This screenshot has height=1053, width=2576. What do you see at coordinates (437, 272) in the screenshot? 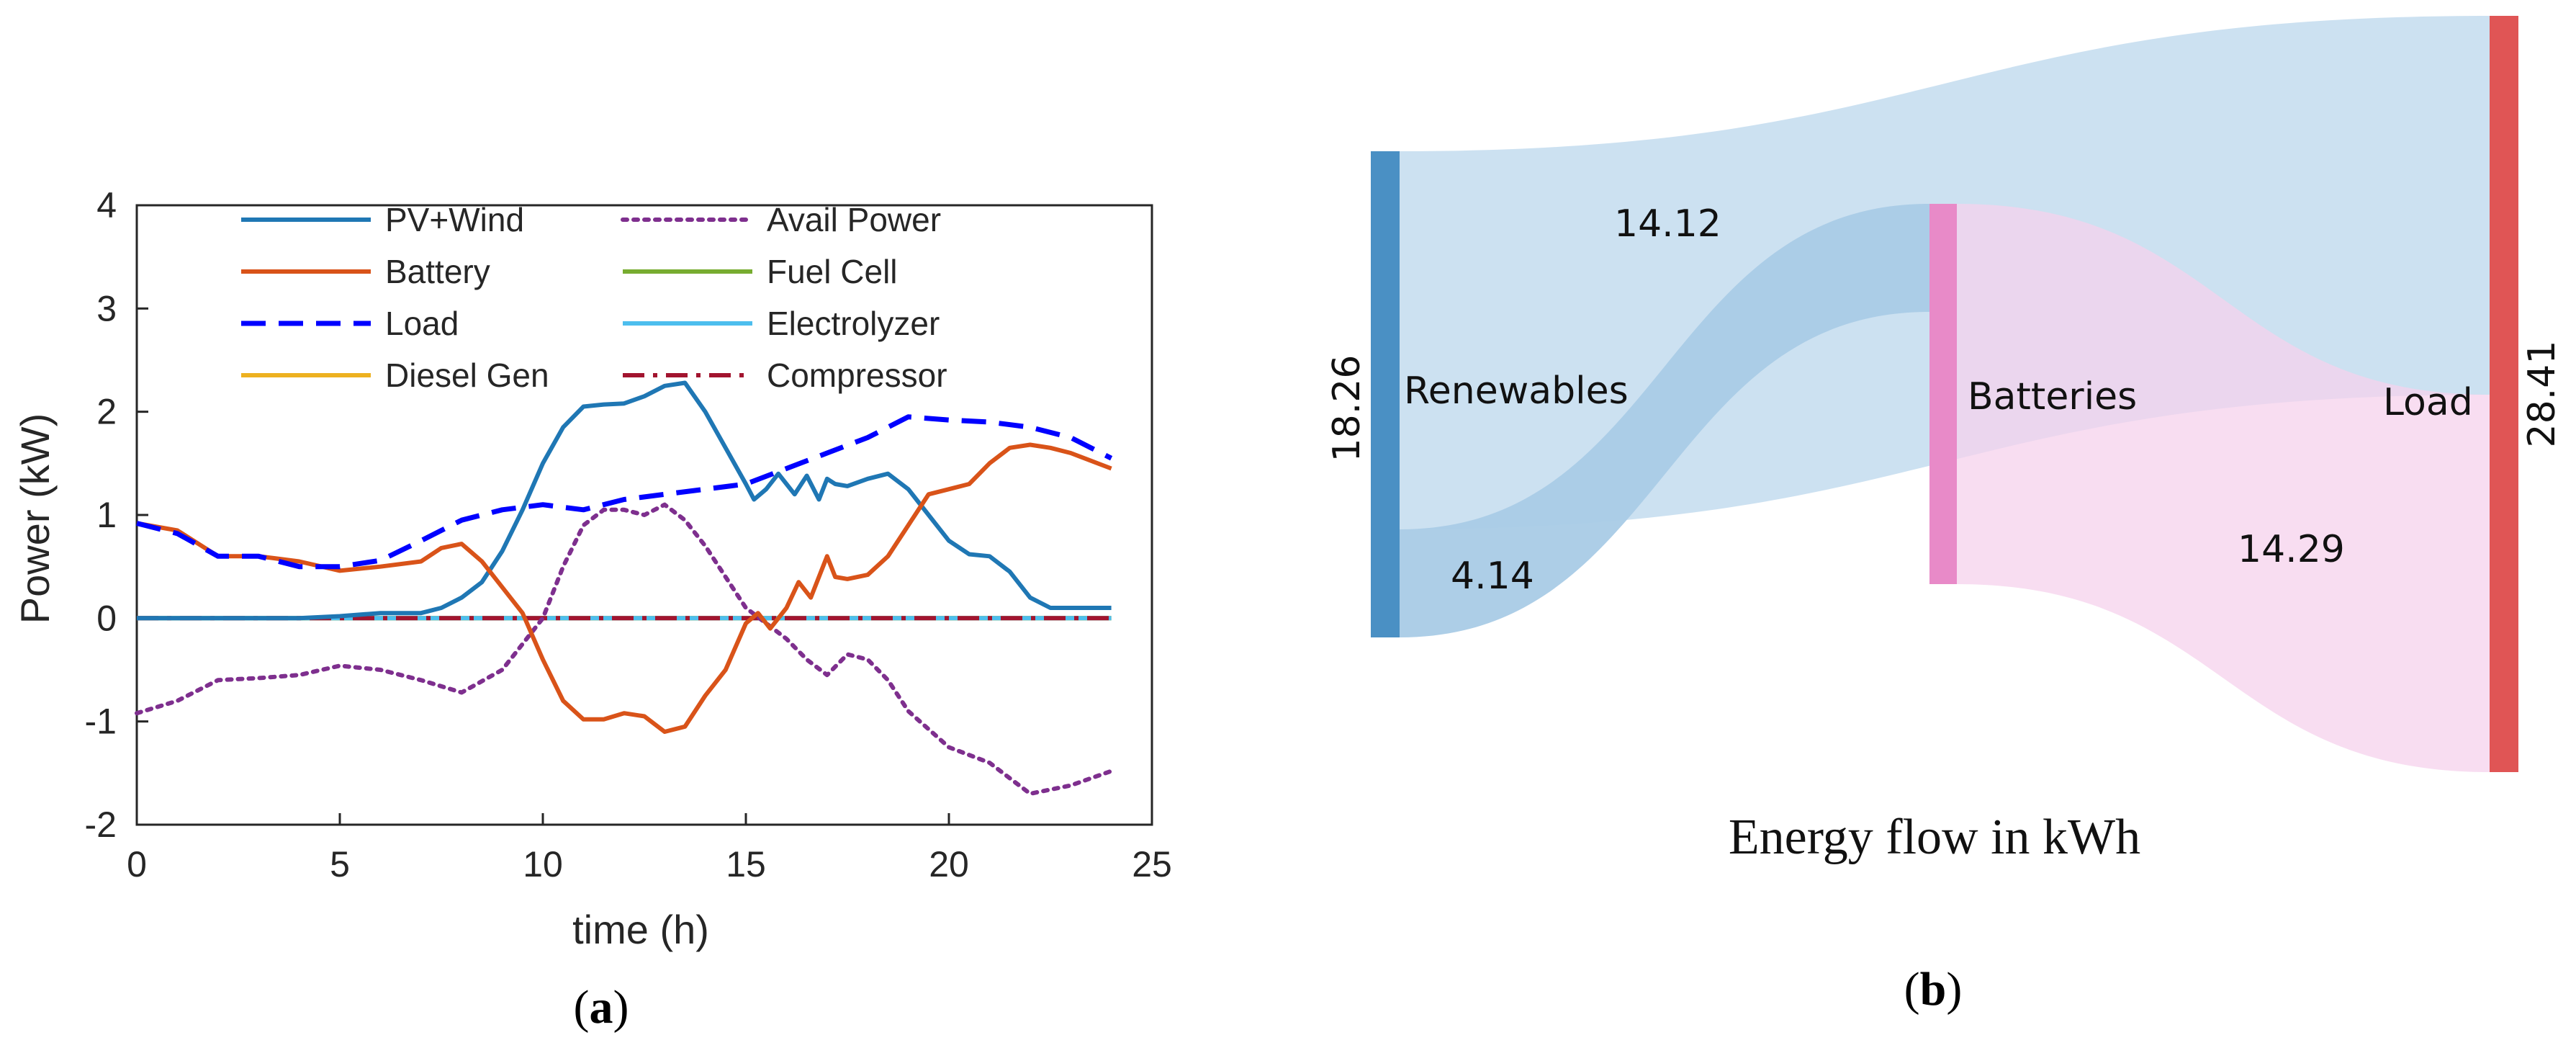
I see `legend-label: Battery` at bounding box center [437, 272].